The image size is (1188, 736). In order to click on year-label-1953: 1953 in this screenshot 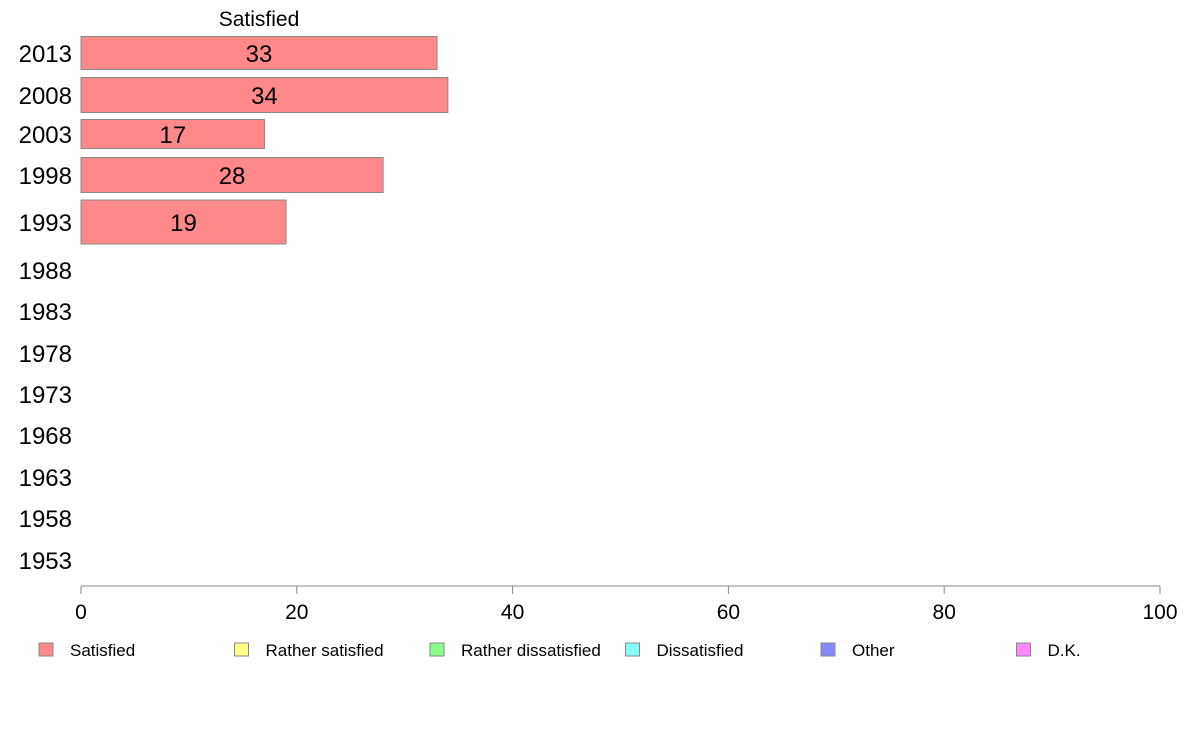, I will do `click(45, 561)`.